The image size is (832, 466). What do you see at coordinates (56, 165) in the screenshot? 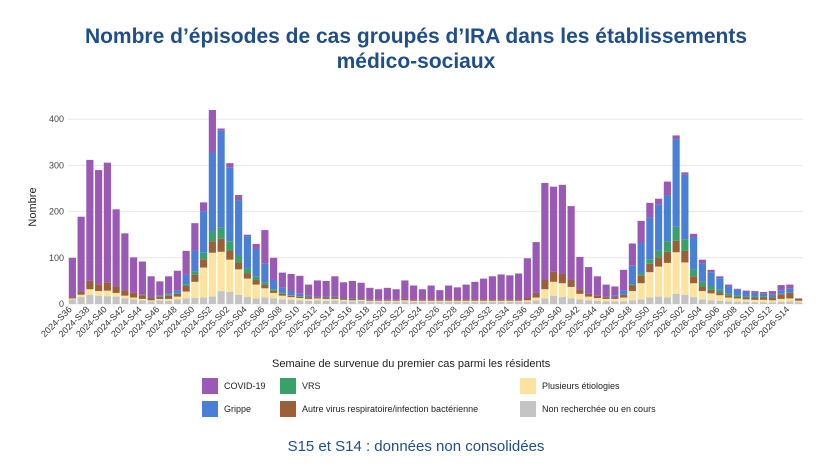
I see `y-tick-label: 300` at bounding box center [56, 165].